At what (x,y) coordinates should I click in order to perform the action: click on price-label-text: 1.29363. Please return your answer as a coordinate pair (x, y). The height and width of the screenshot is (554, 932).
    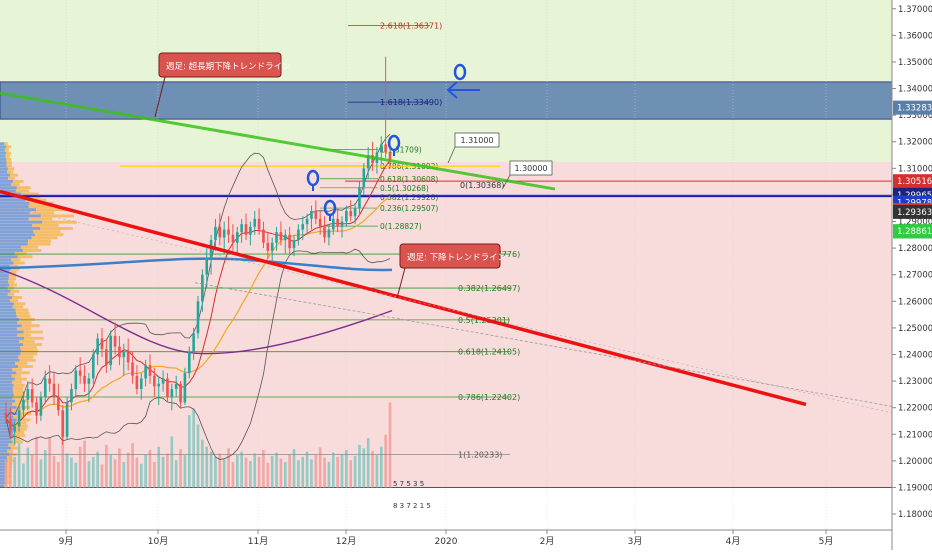
    Looking at the image, I should click on (914, 213).